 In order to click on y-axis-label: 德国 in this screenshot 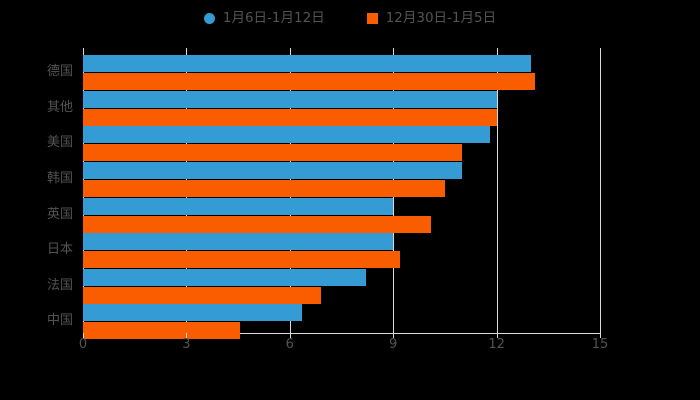, I will do `click(59, 71)`.